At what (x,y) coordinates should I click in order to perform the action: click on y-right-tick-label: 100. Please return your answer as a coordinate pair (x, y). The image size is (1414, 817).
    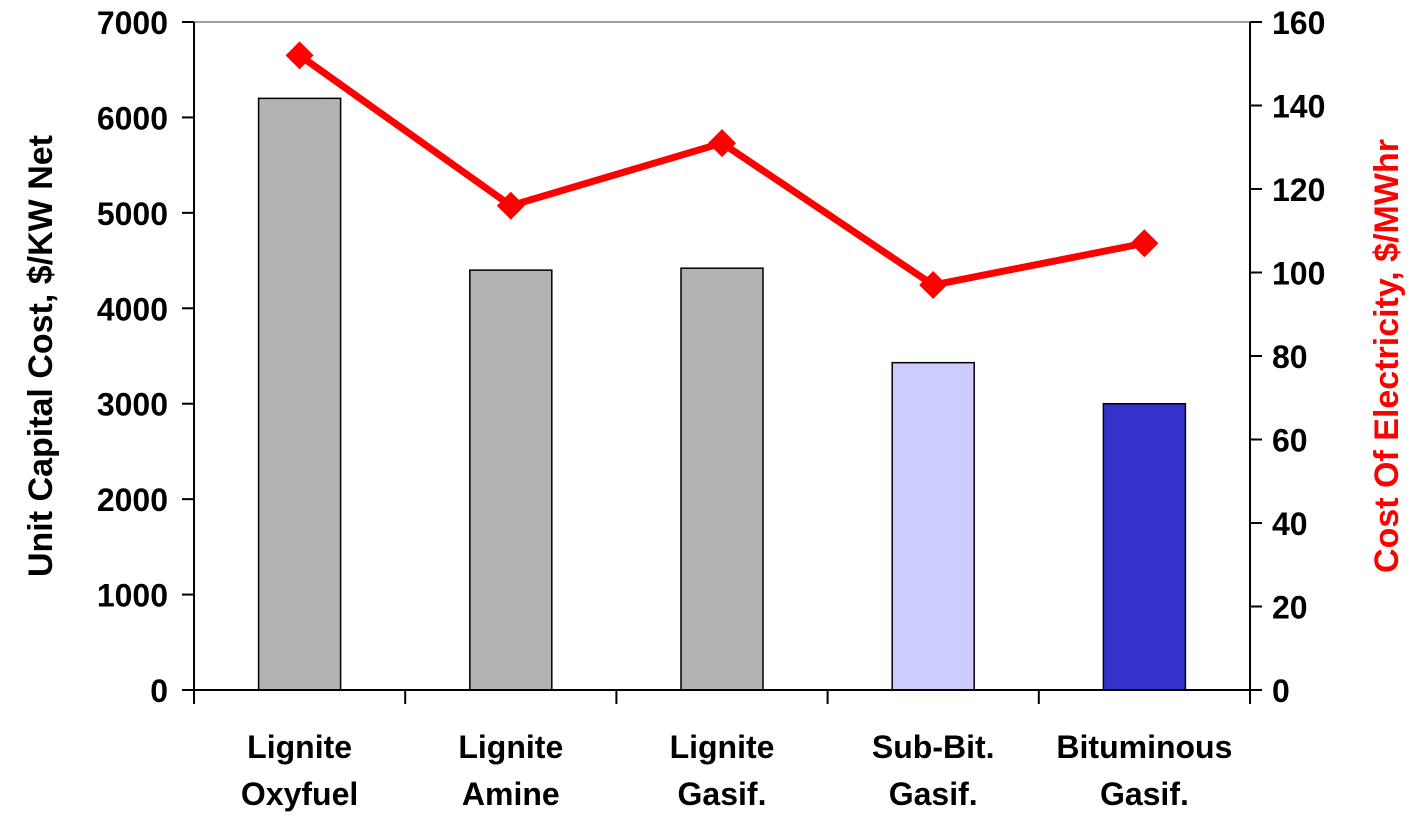
    Looking at the image, I should click on (1298, 274).